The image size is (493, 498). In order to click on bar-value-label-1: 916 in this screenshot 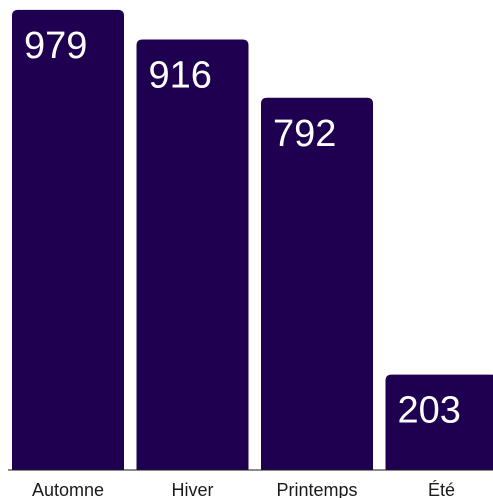, I will do `click(180, 75)`.